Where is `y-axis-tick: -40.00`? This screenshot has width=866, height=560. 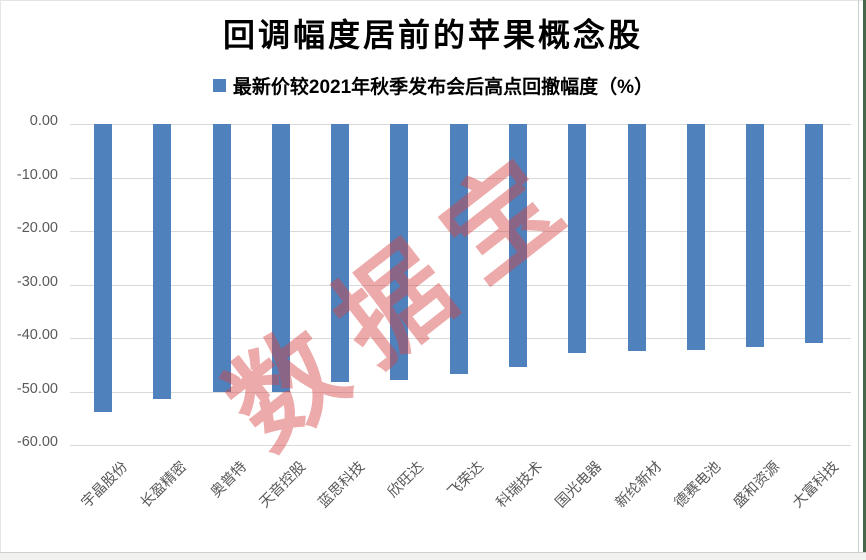 y-axis-tick: -40.00 is located at coordinates (37, 335).